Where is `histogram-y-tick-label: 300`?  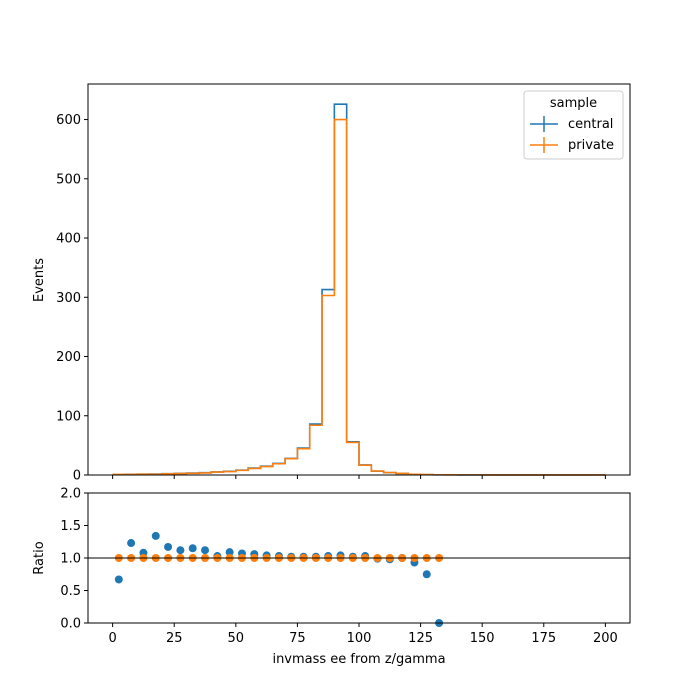 histogram-y-tick-label: 300 is located at coordinates (68, 298).